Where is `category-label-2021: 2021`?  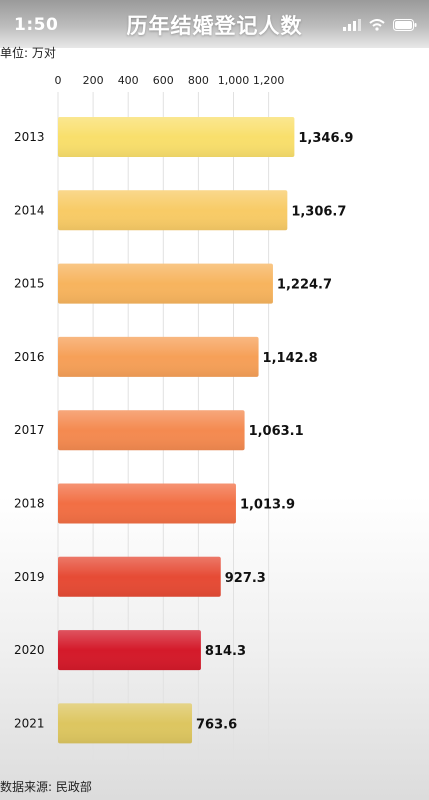 category-label-2021: 2021 is located at coordinates (29, 723).